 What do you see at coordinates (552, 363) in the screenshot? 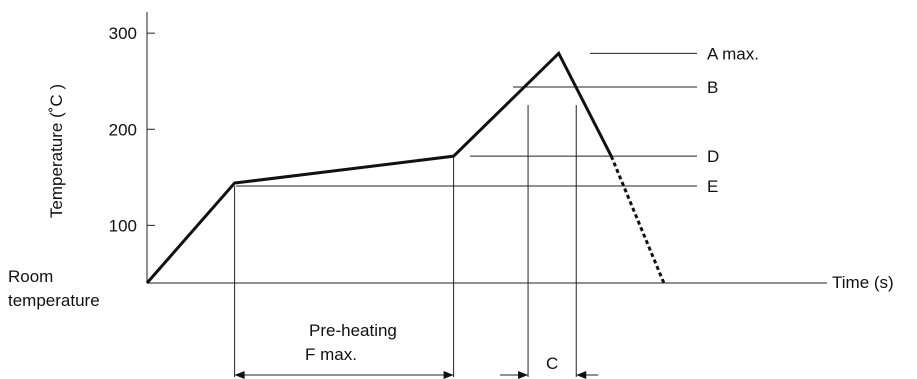
I see `c-label: C` at bounding box center [552, 363].